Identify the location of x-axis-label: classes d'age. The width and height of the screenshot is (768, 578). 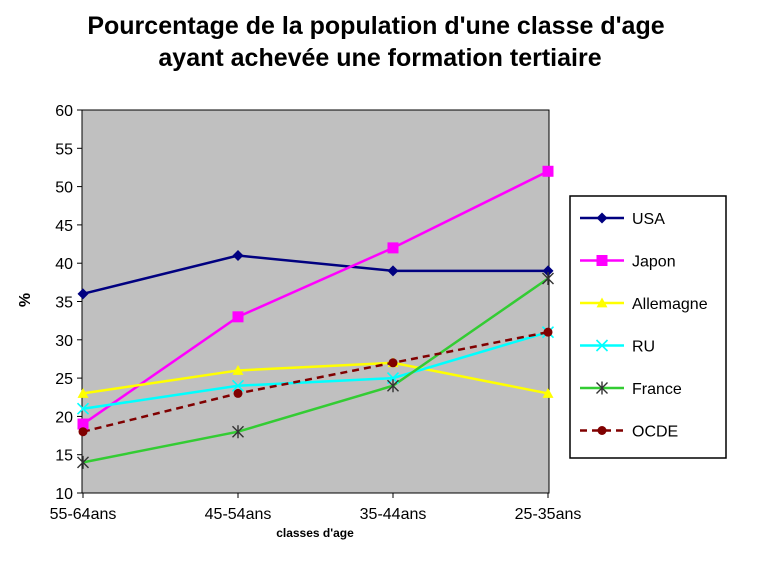
(315, 533).